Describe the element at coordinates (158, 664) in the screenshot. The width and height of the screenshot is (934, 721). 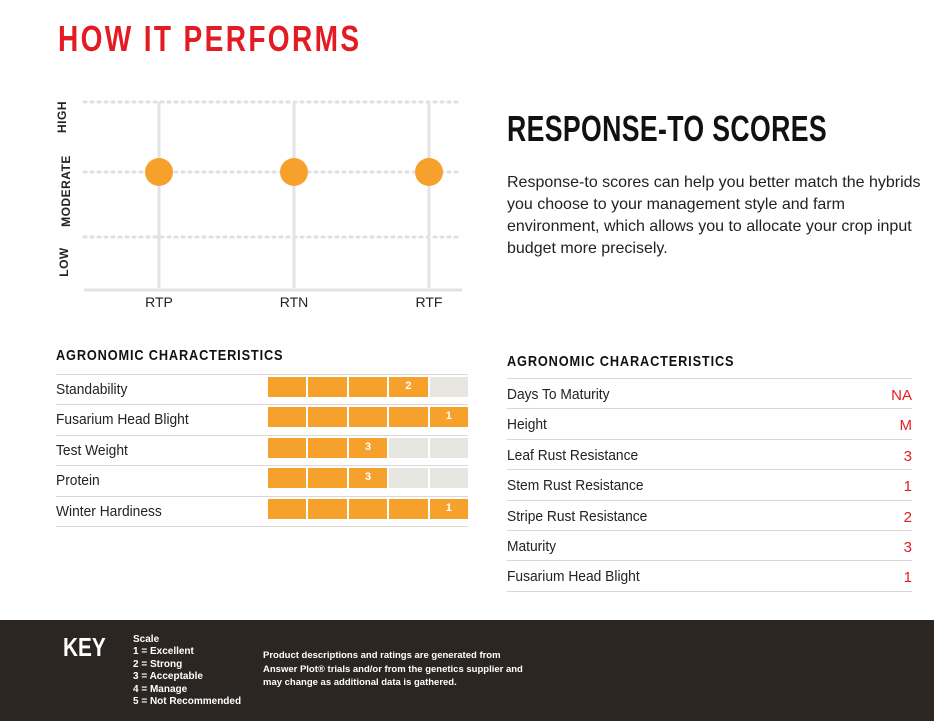
I see `scale-item: 2 = Strong` at that location.